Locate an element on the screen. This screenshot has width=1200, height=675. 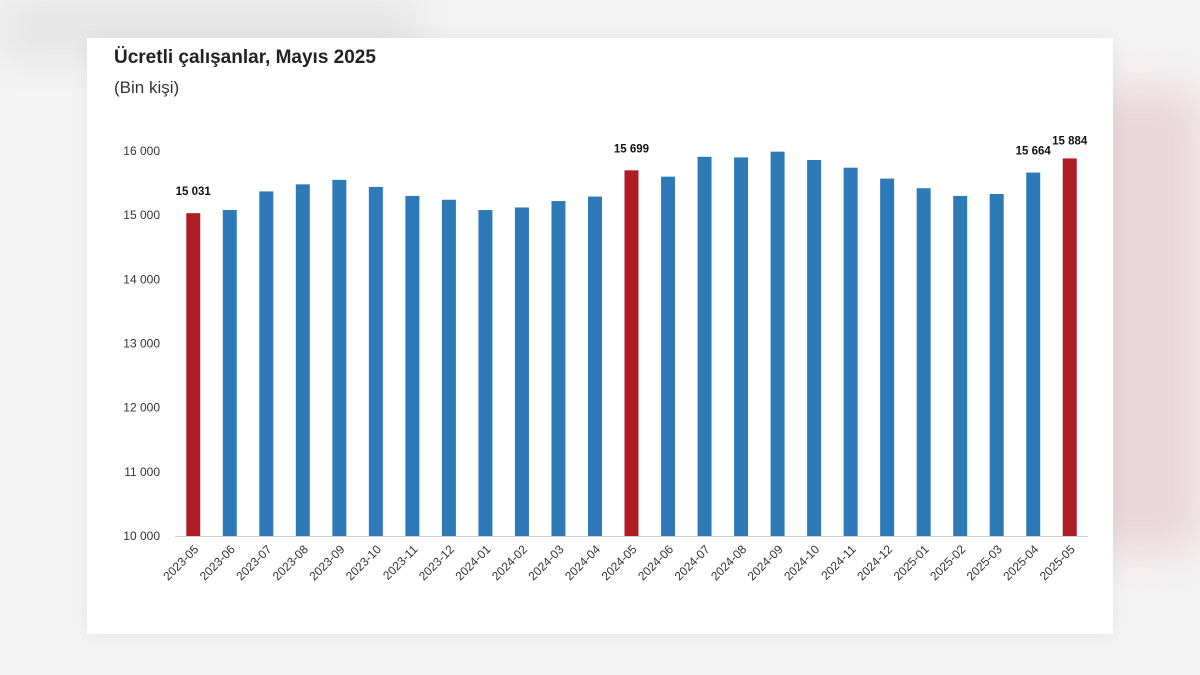
data-label-2024-05: 15 699 is located at coordinates (631, 149).